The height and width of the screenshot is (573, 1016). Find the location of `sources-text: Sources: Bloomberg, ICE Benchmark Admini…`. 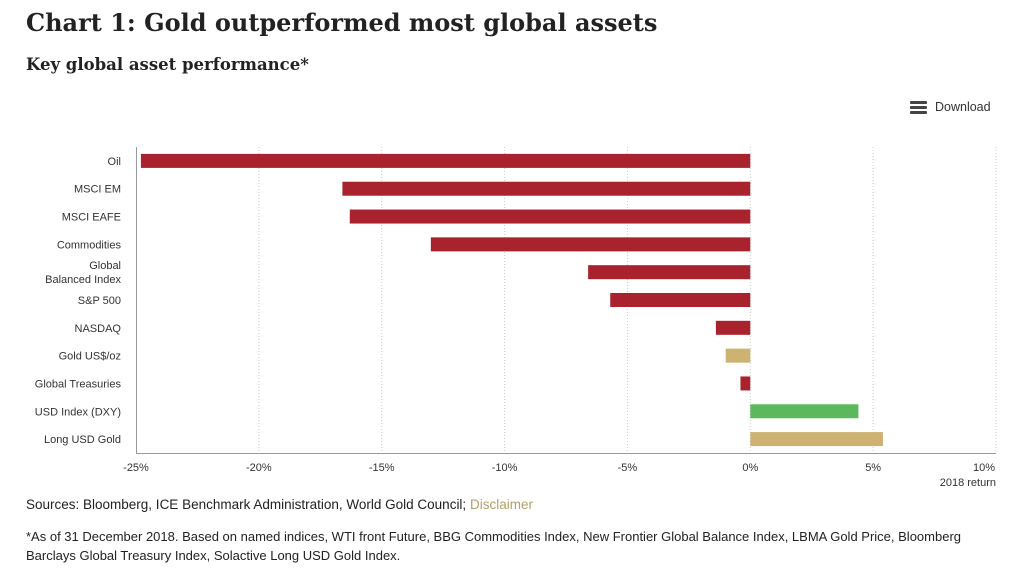

sources-text: Sources: Bloomberg, ICE Benchmark Admini… is located at coordinates (248, 504).